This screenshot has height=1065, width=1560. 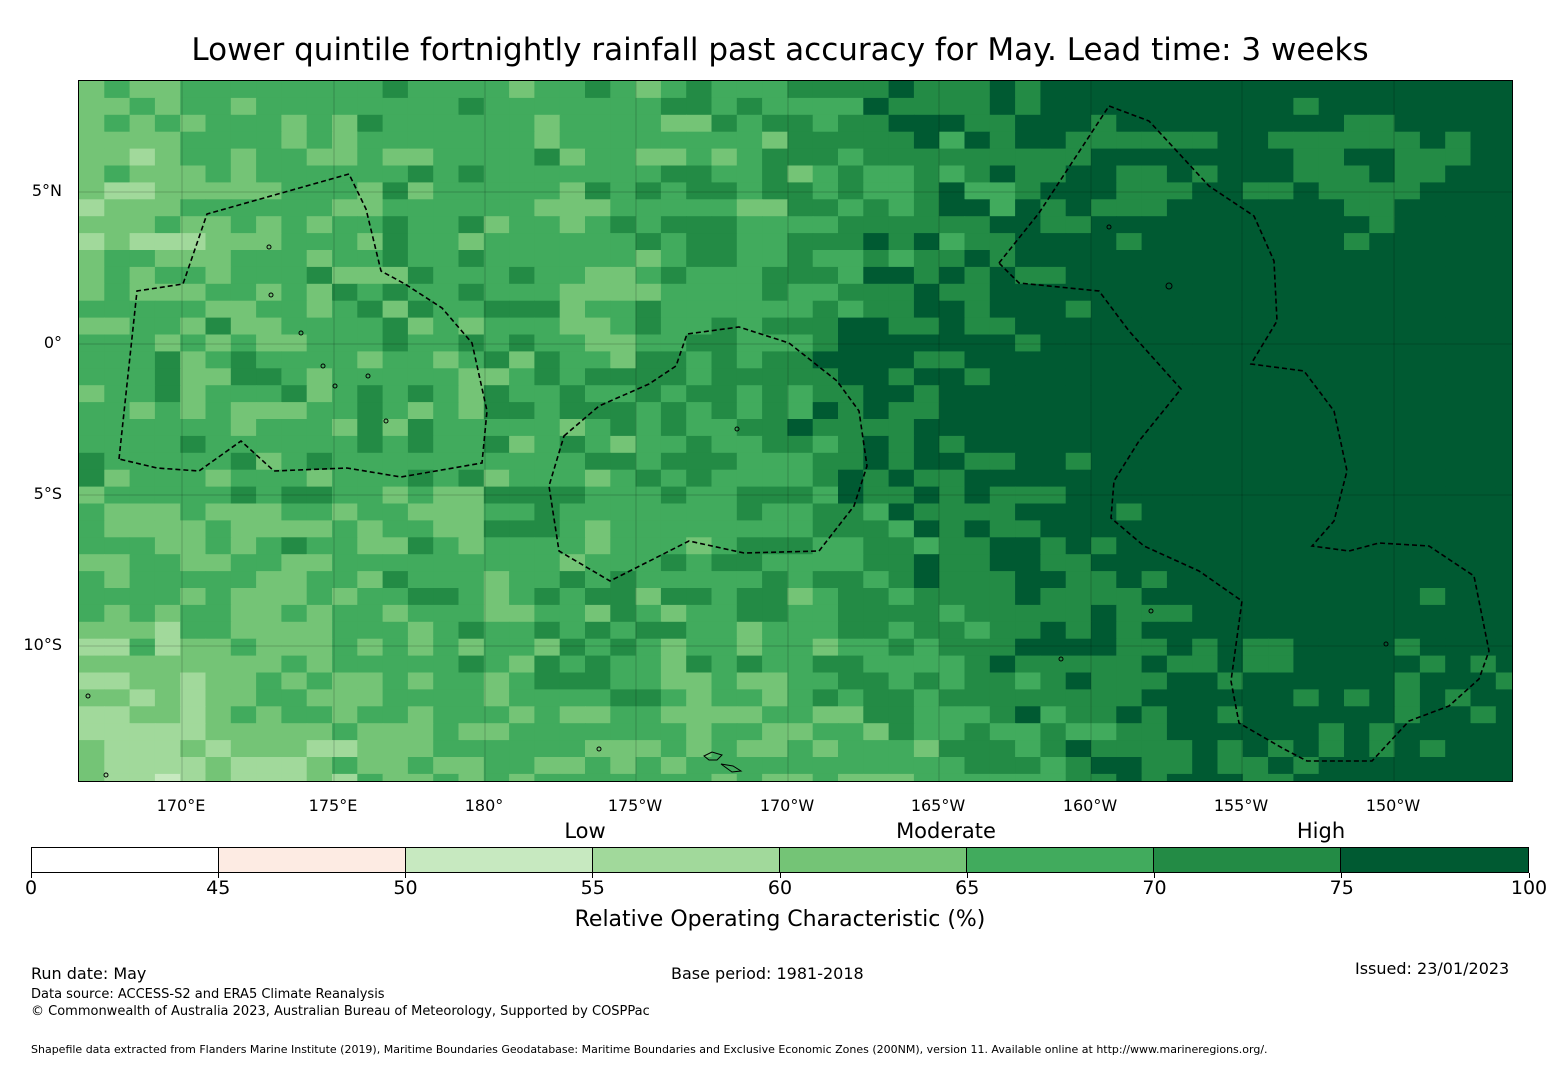 What do you see at coordinates (713, 756) in the screenshot?
I see `island-outline` at bounding box center [713, 756].